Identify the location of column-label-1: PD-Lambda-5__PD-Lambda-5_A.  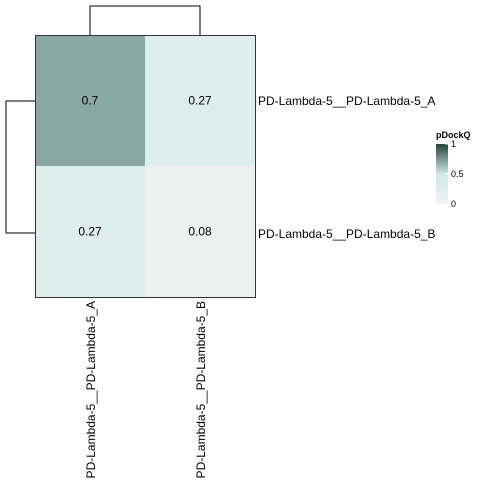
(91, 389).